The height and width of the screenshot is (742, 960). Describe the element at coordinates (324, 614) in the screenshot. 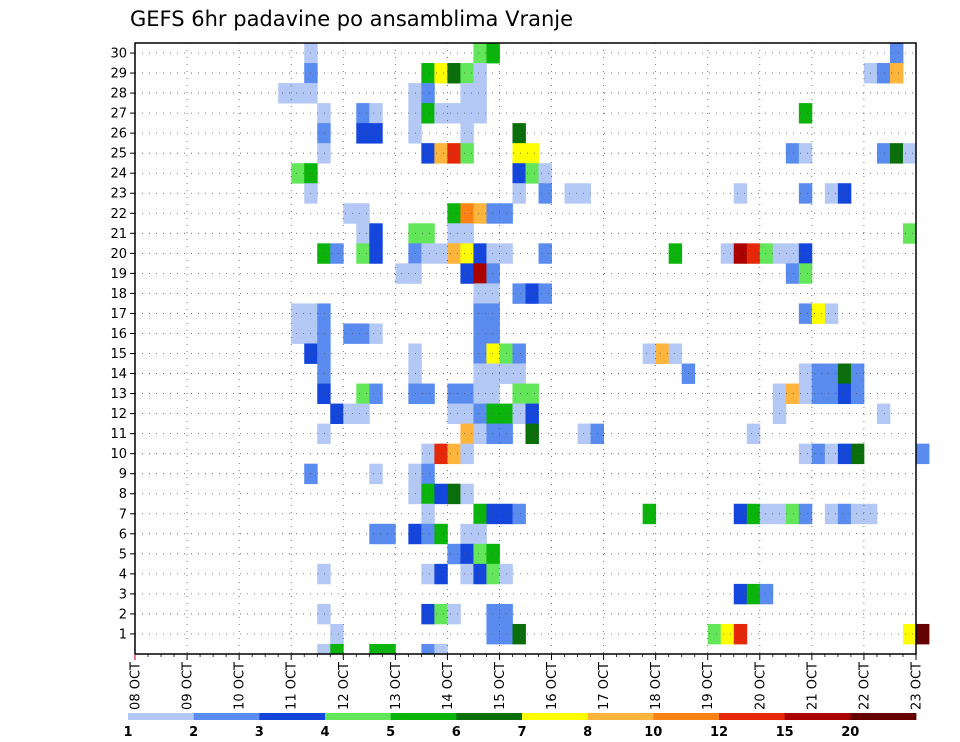

I see `heatmap-cell-m2-t14` at that location.